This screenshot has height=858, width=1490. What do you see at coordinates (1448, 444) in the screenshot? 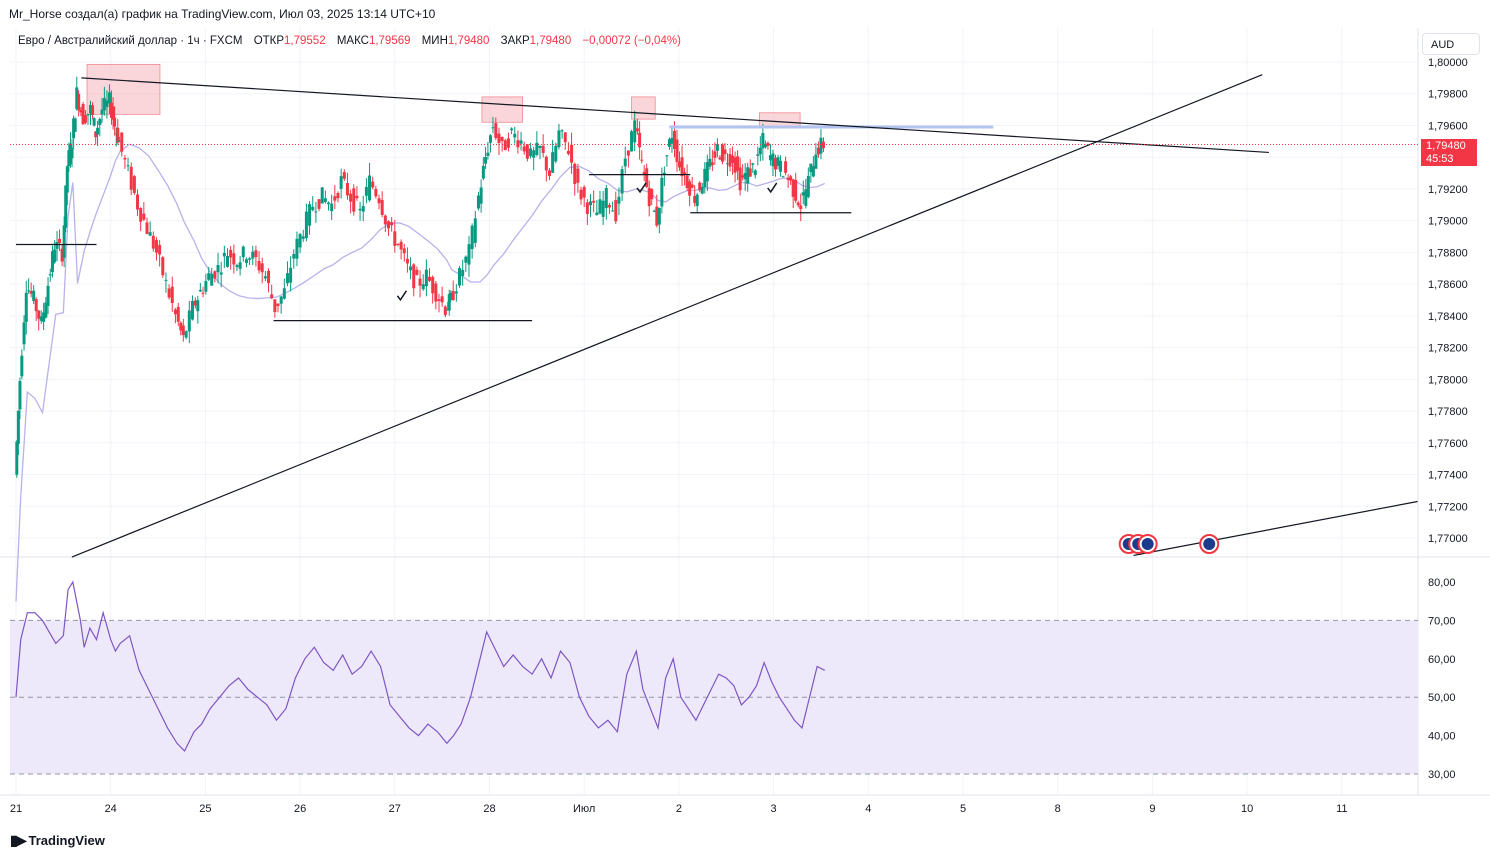
I see `price-tick-label: 1,77600` at bounding box center [1448, 444].